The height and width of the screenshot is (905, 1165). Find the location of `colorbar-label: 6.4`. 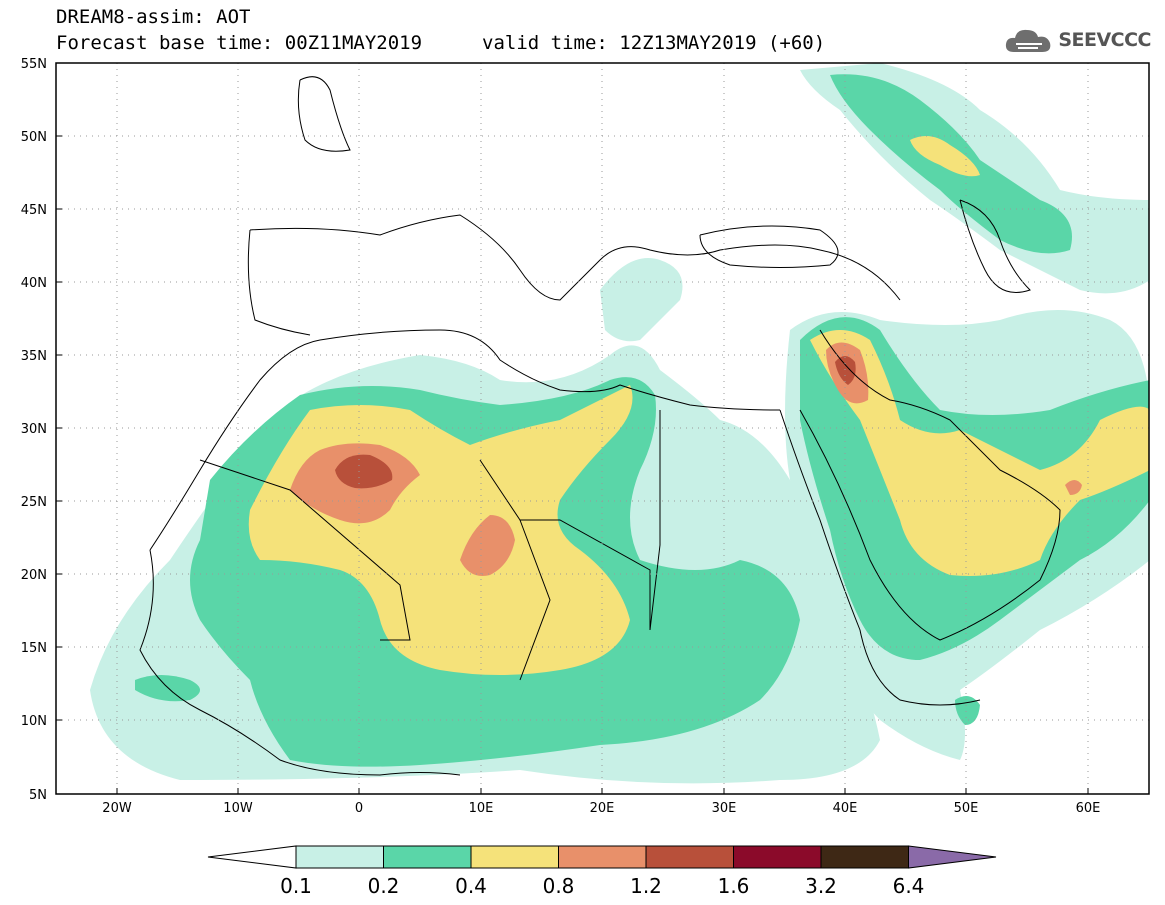

colorbar-label: 6.4 is located at coordinates (909, 886).